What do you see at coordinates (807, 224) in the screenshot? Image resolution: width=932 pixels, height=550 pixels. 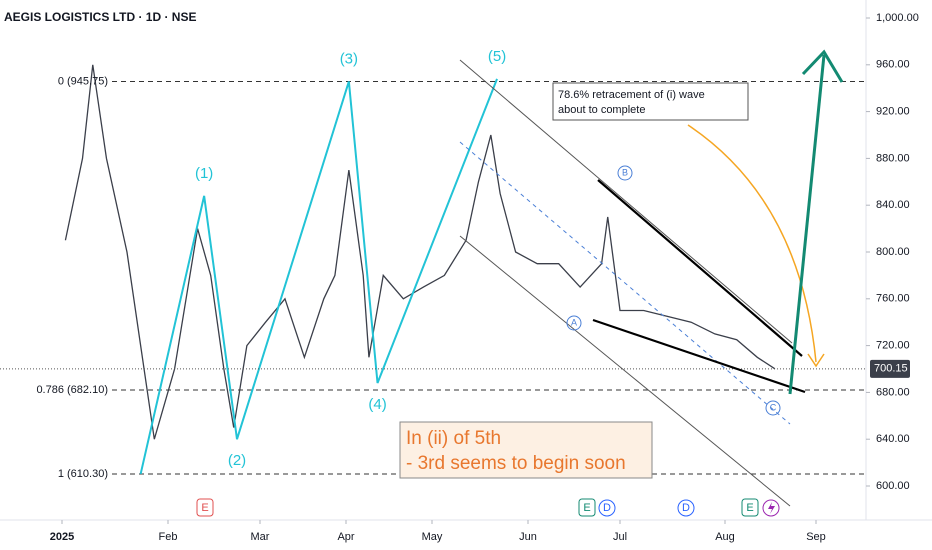 I see `green-arrow` at bounding box center [807, 224].